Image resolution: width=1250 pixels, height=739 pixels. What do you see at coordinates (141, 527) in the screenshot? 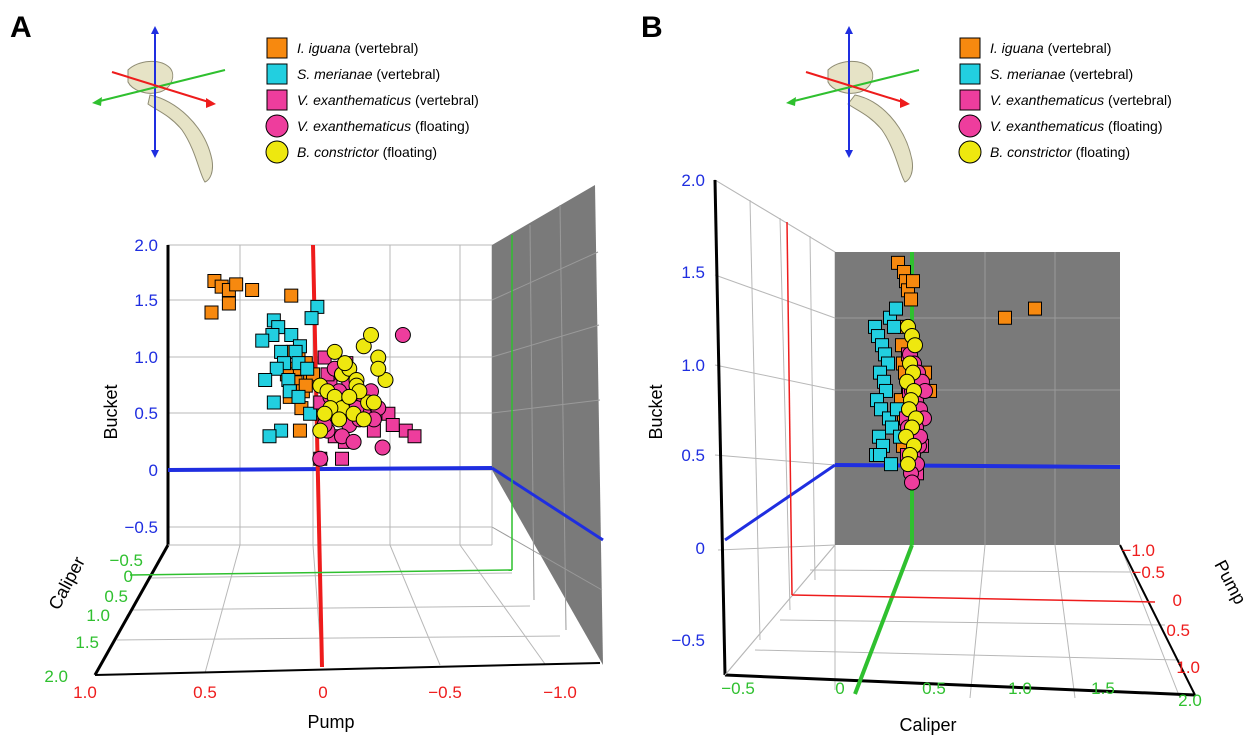
I see `panel-a-bucket-tick: −0.5` at bounding box center [141, 527].